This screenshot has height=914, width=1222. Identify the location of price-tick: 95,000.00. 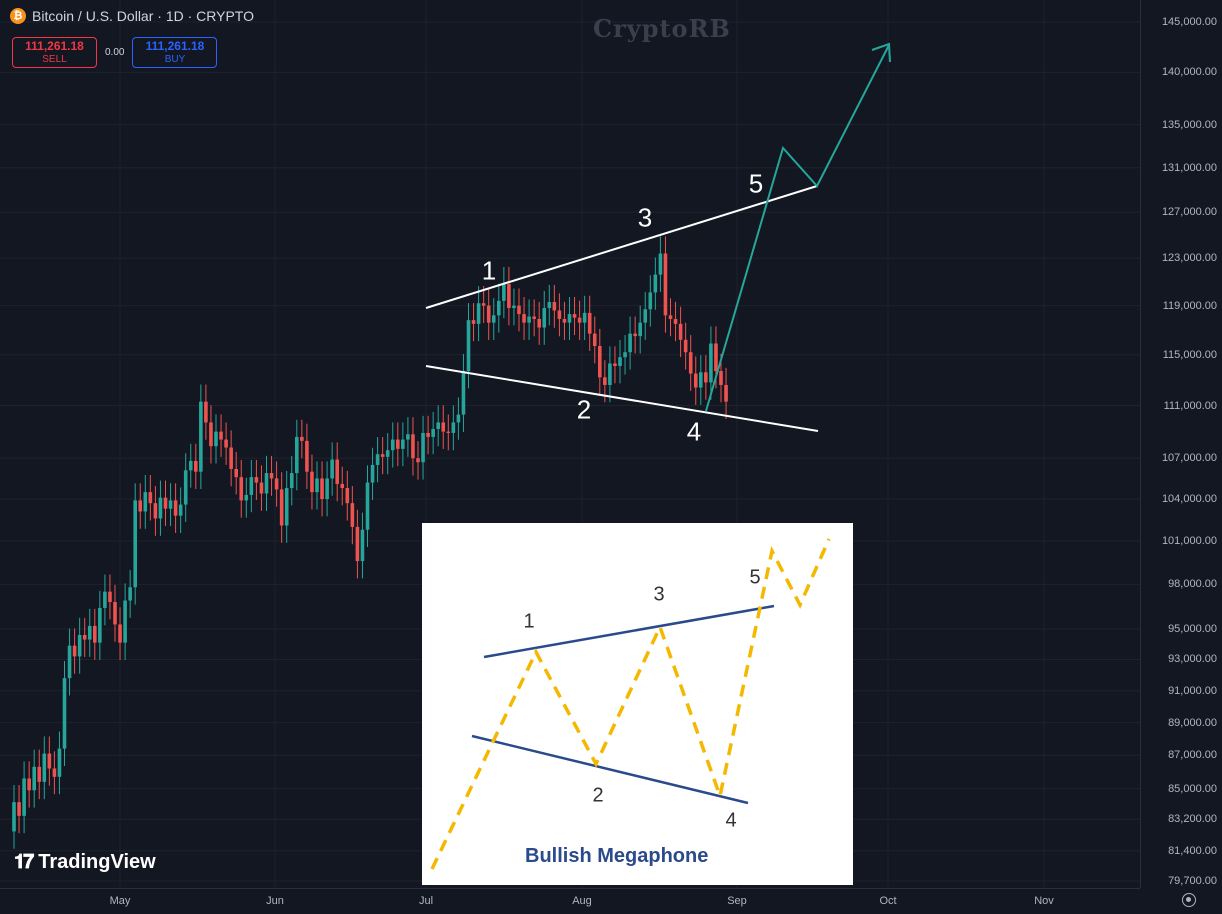
(1192, 628).